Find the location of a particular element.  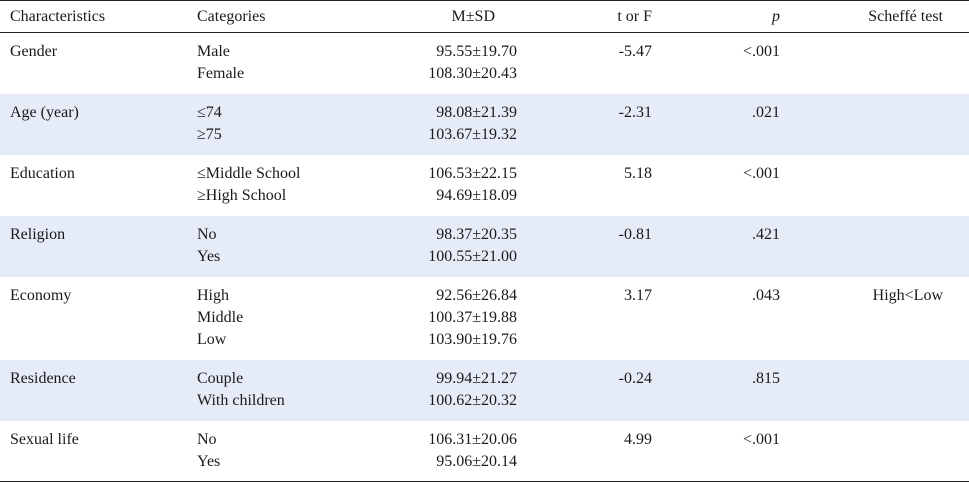

characteristic-cell: Education is located at coordinates (42, 173).